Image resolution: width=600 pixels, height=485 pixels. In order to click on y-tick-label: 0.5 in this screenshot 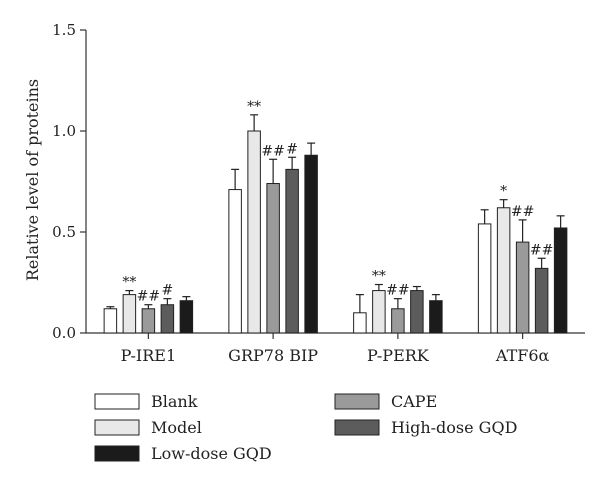, I will do `click(64, 232)`.